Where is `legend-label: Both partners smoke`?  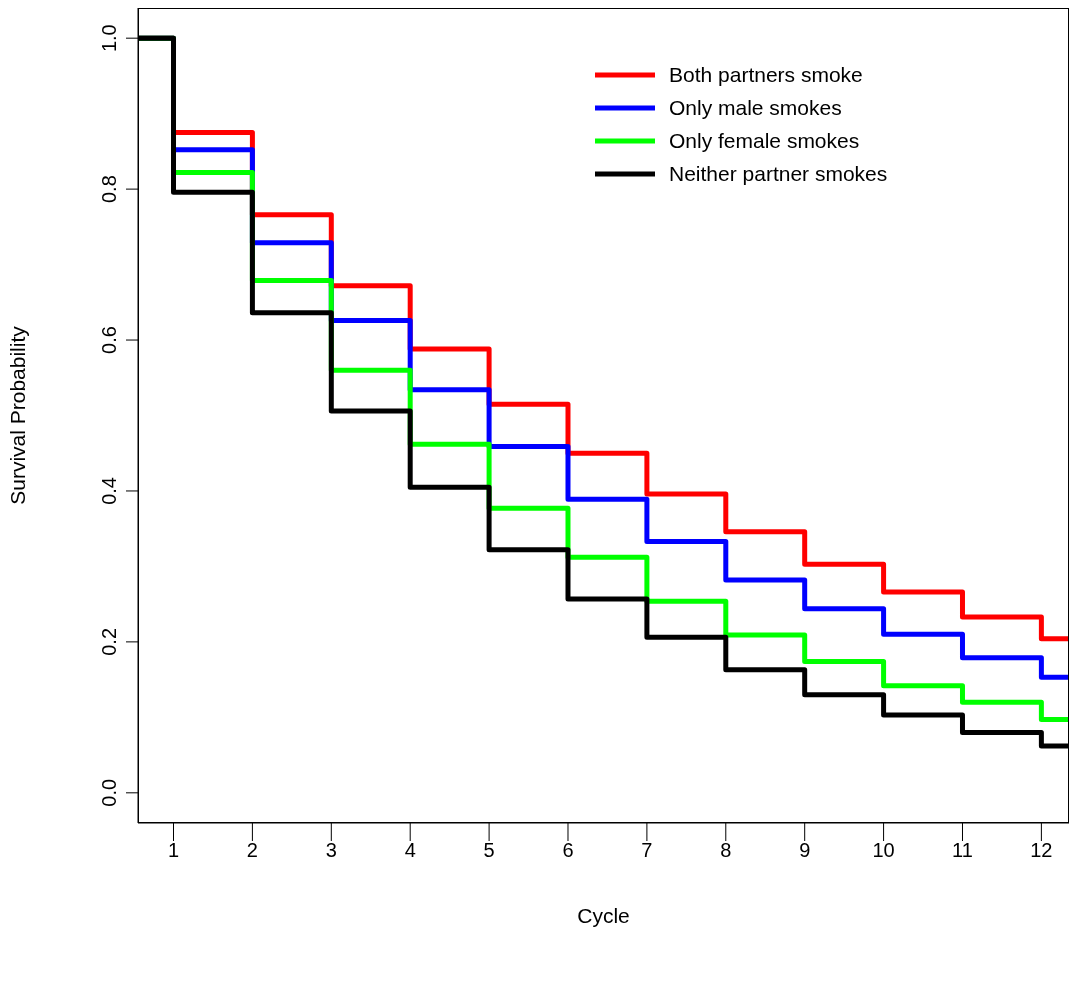
legend-label: Both partners smoke is located at coordinates (766, 75).